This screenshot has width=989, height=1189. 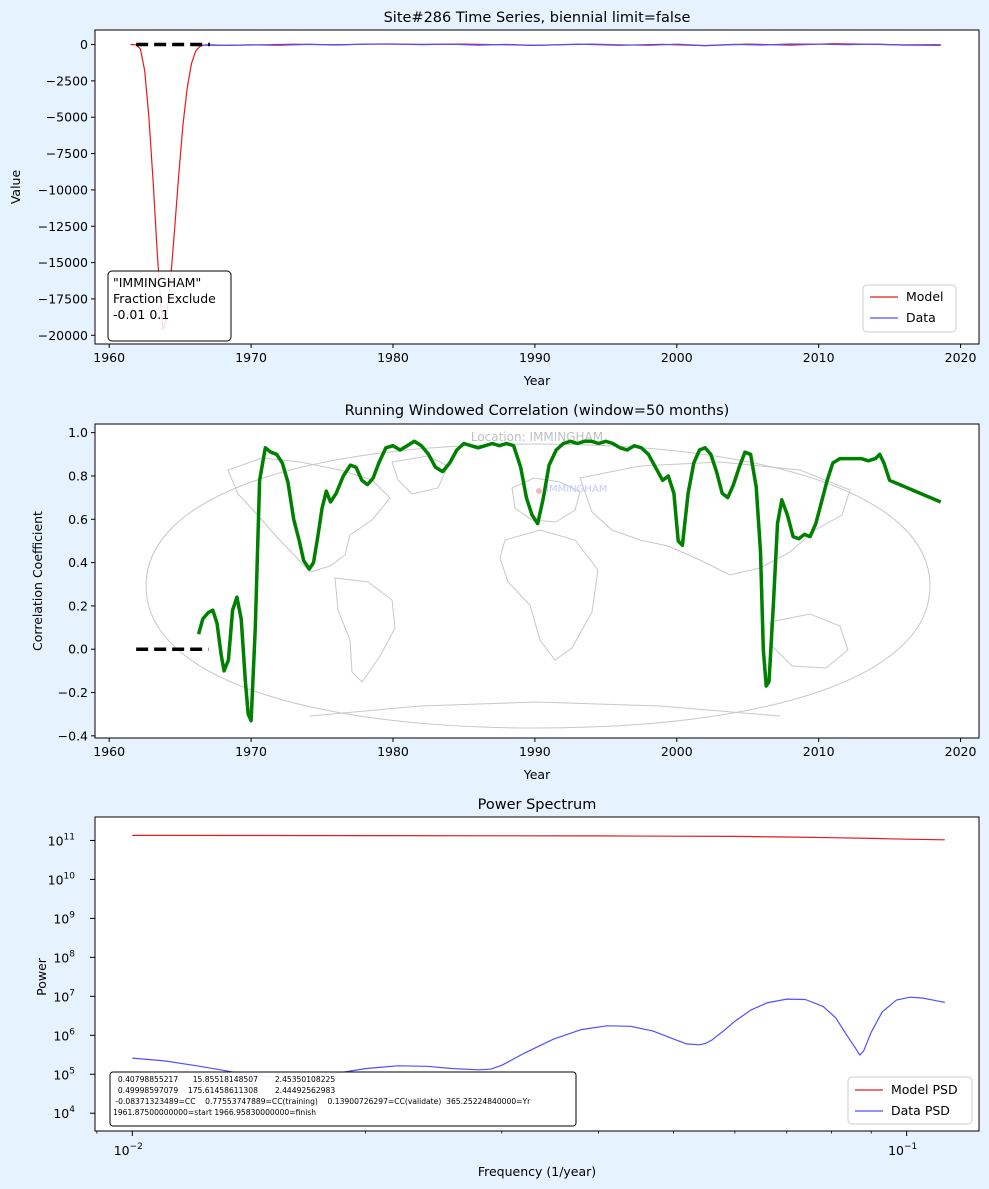 What do you see at coordinates (64, 996) in the screenshot?
I see `power-spectrum-y-tick-label: 10⁷` at bounding box center [64, 996].